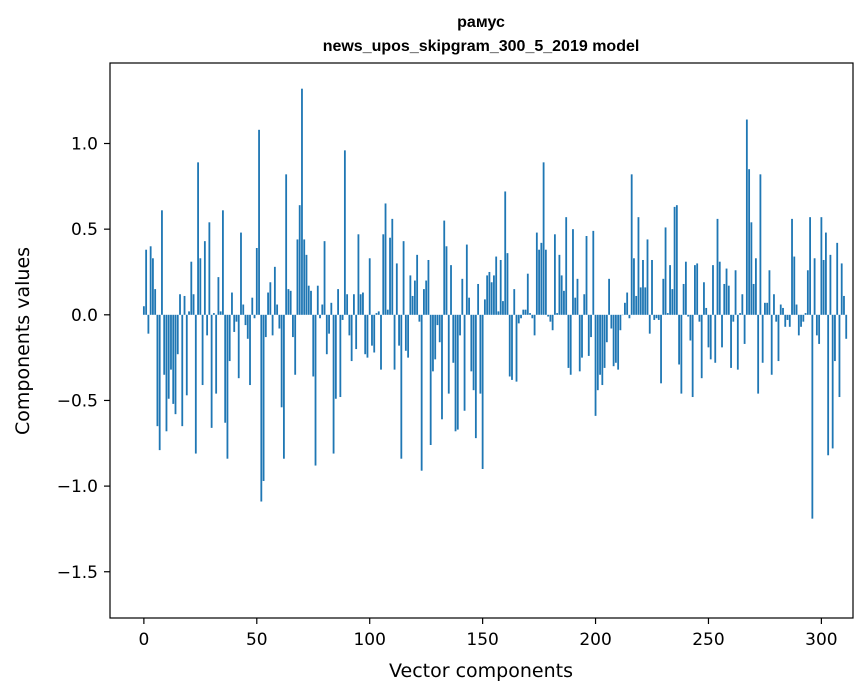 The width and height of the screenshot is (867, 696). Describe the element at coordinates (84, 230) in the screenshot. I see `y-tick-label: 0.5` at that location.